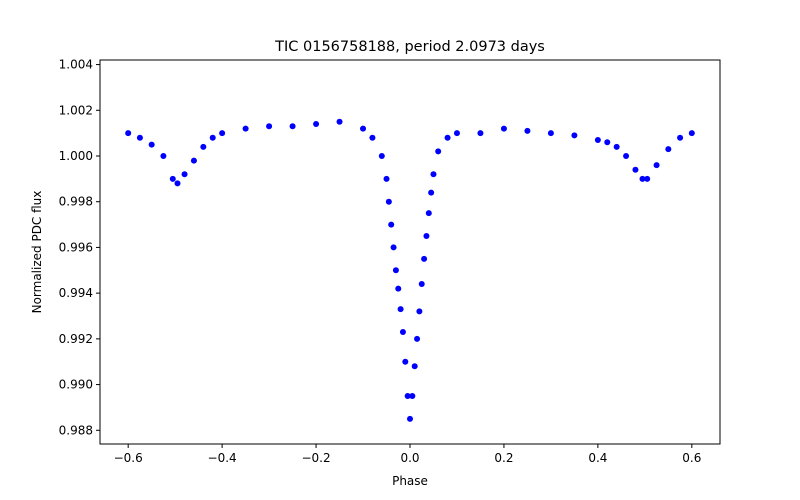 The height and width of the screenshot is (500, 800). I want to click on y-axis-label: Normalized PDC flux, so click(37, 252).